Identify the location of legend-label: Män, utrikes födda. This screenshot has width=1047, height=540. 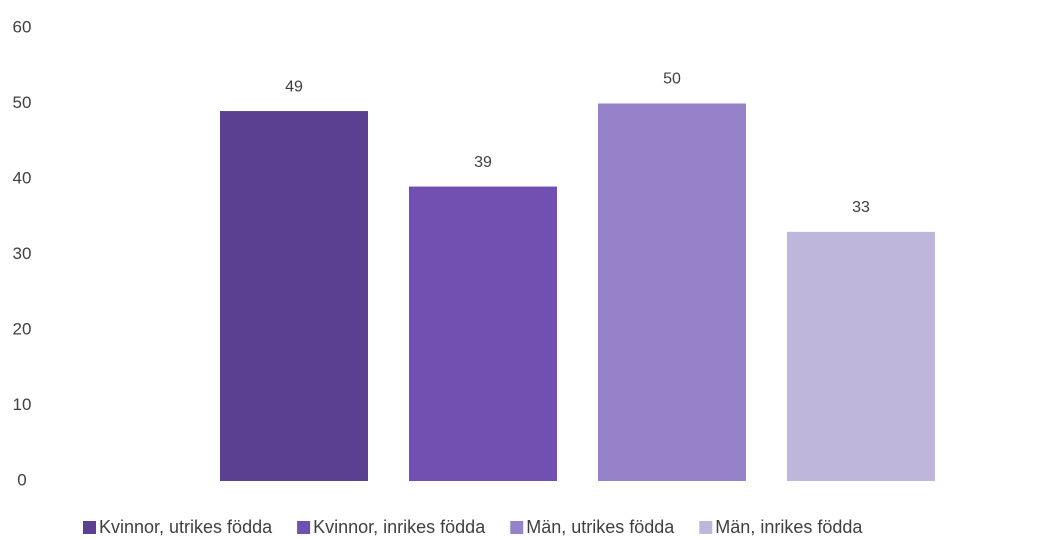
(600, 527).